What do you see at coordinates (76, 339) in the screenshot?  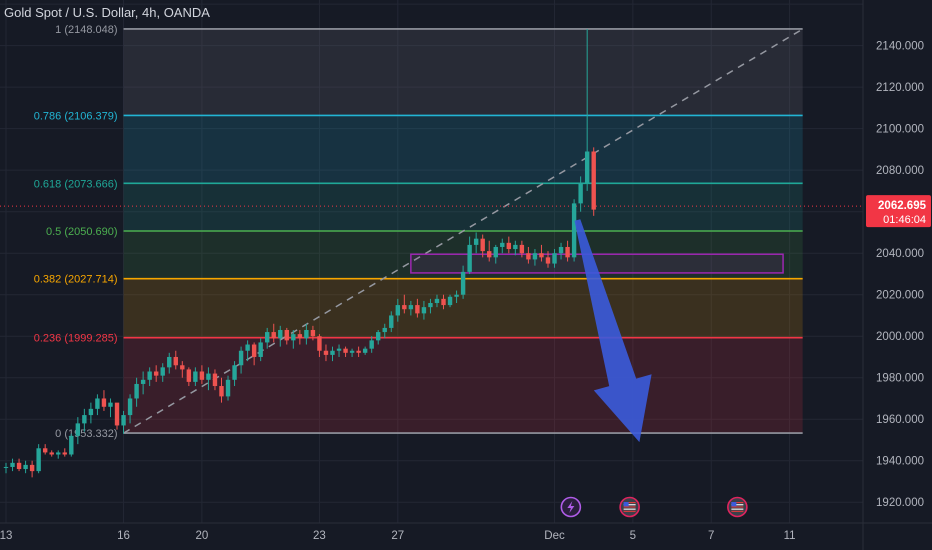 I see `fib-level-label: 0.236 (1999.285)` at bounding box center [76, 339].